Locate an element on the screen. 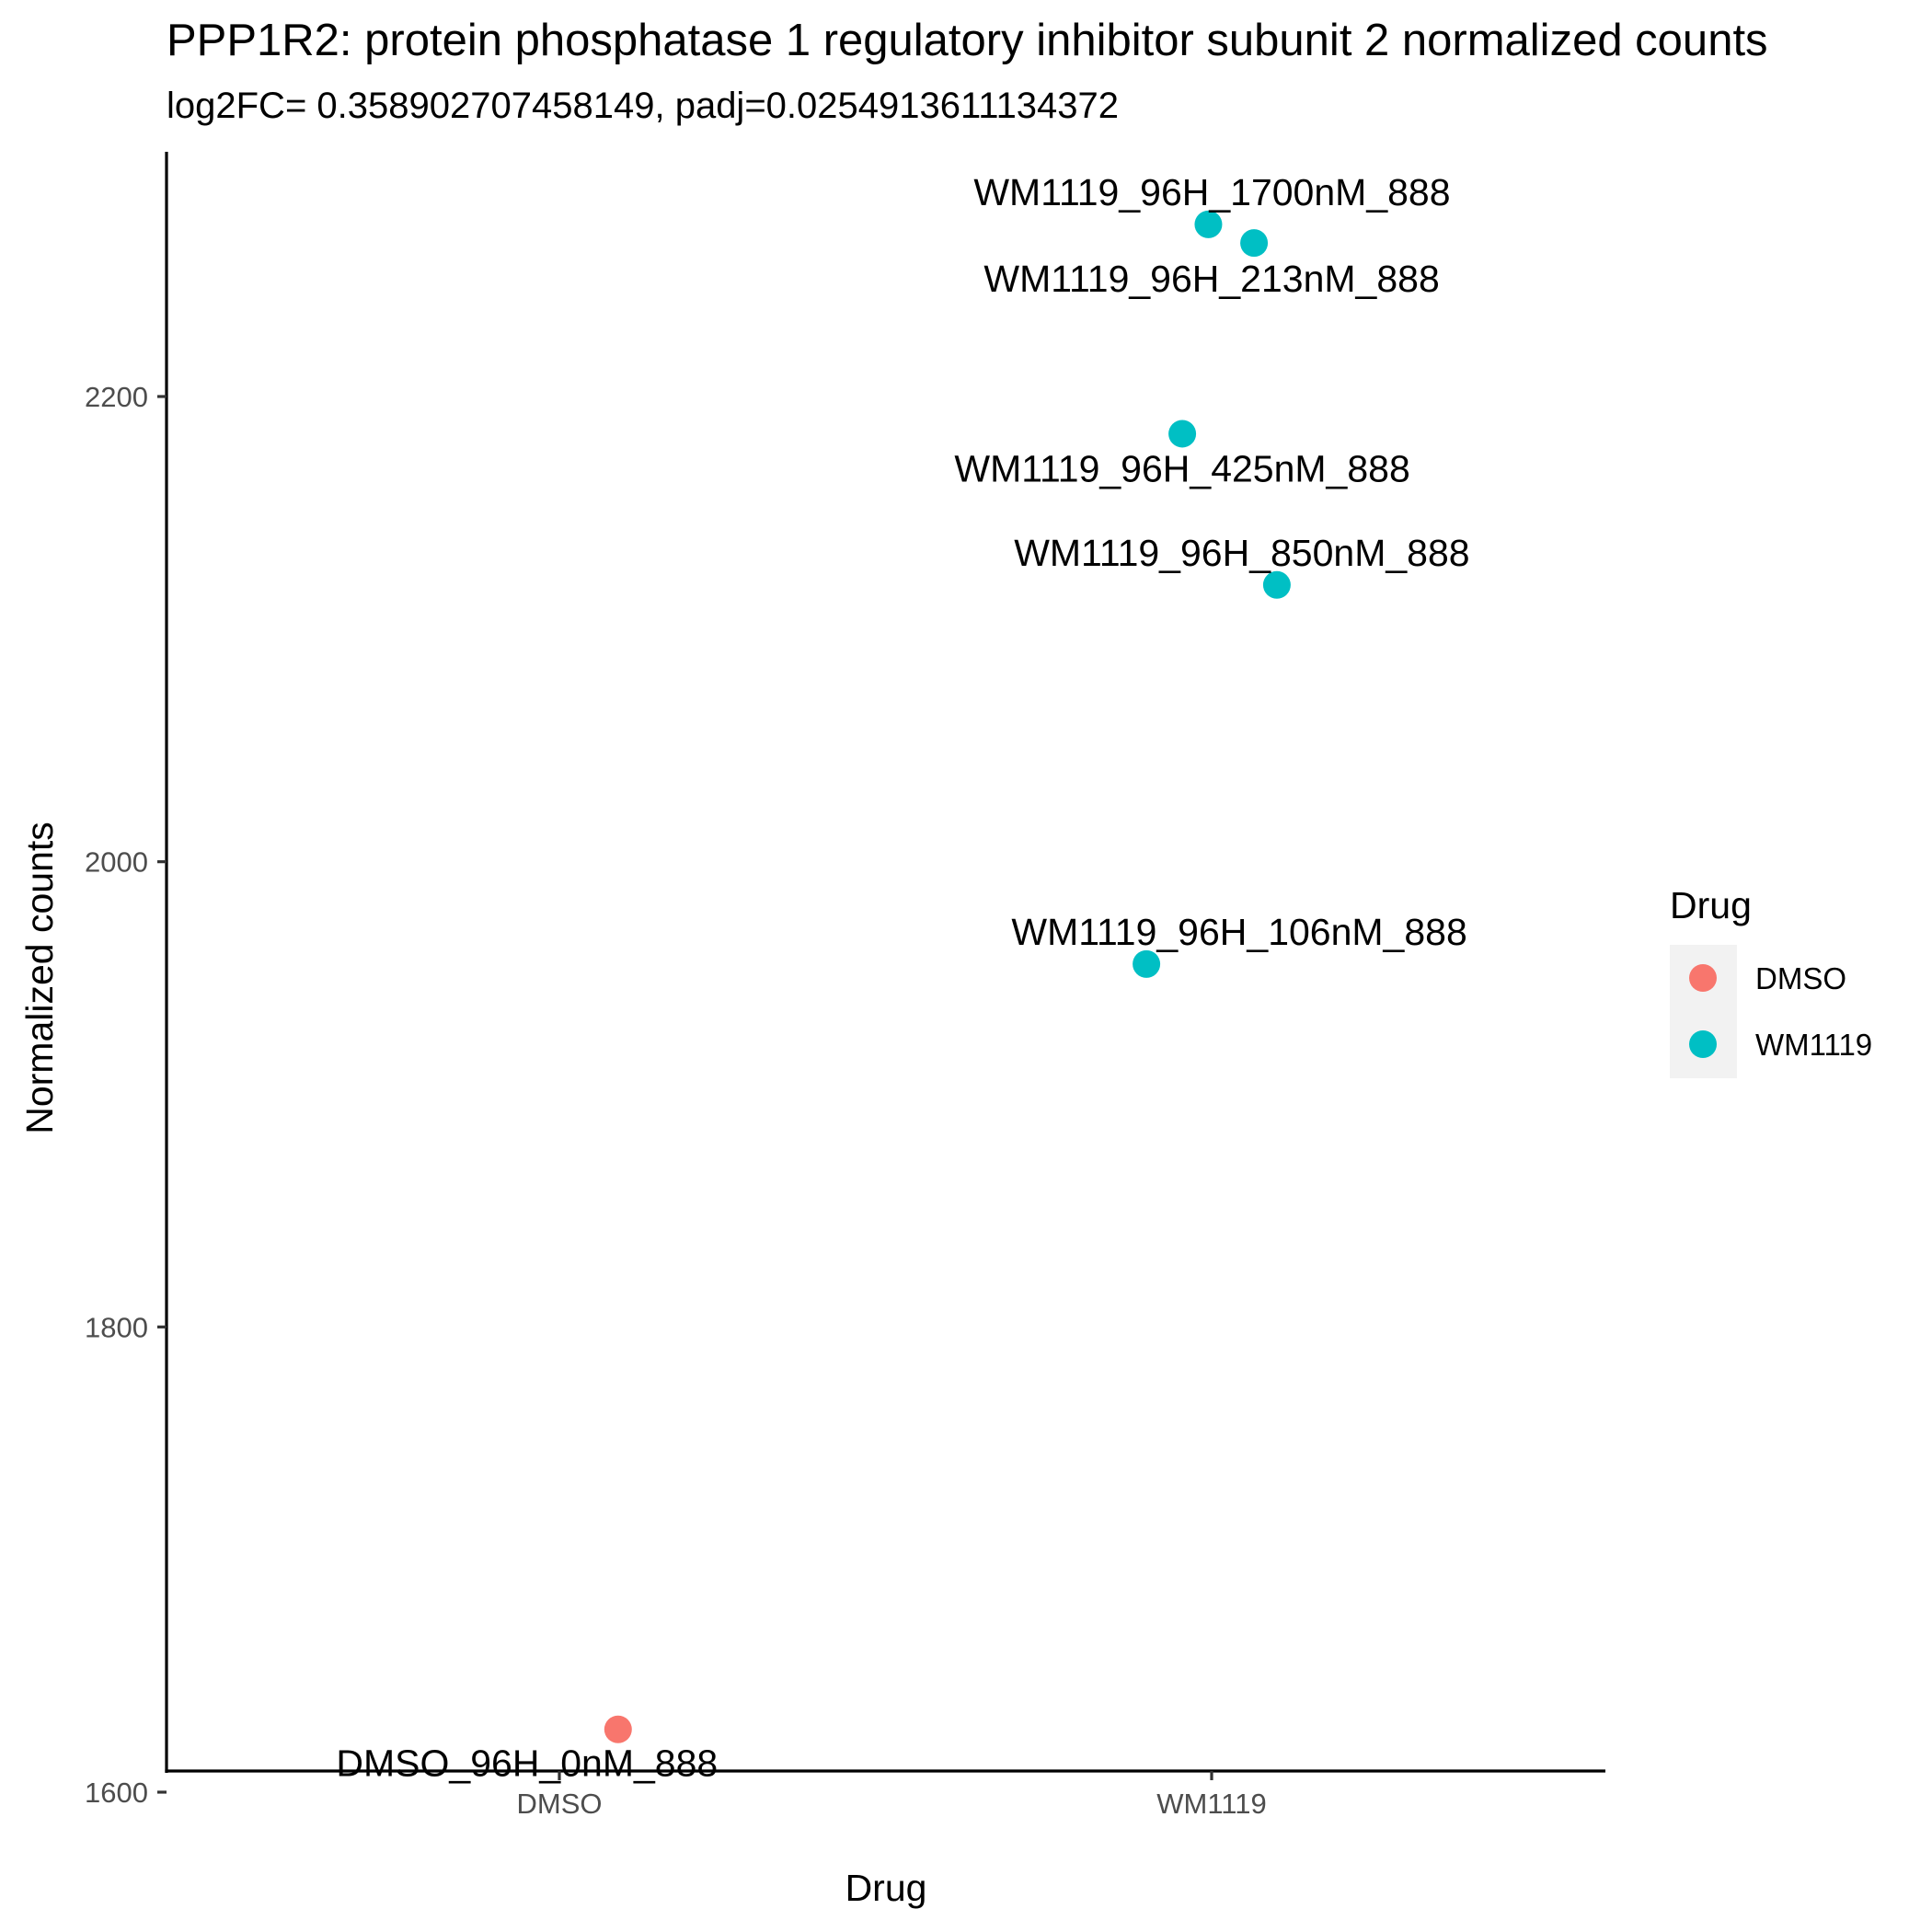 Image resolution: width=1932 pixels, height=1932 pixels. y-tick-label: 2200 is located at coordinates (116, 397).